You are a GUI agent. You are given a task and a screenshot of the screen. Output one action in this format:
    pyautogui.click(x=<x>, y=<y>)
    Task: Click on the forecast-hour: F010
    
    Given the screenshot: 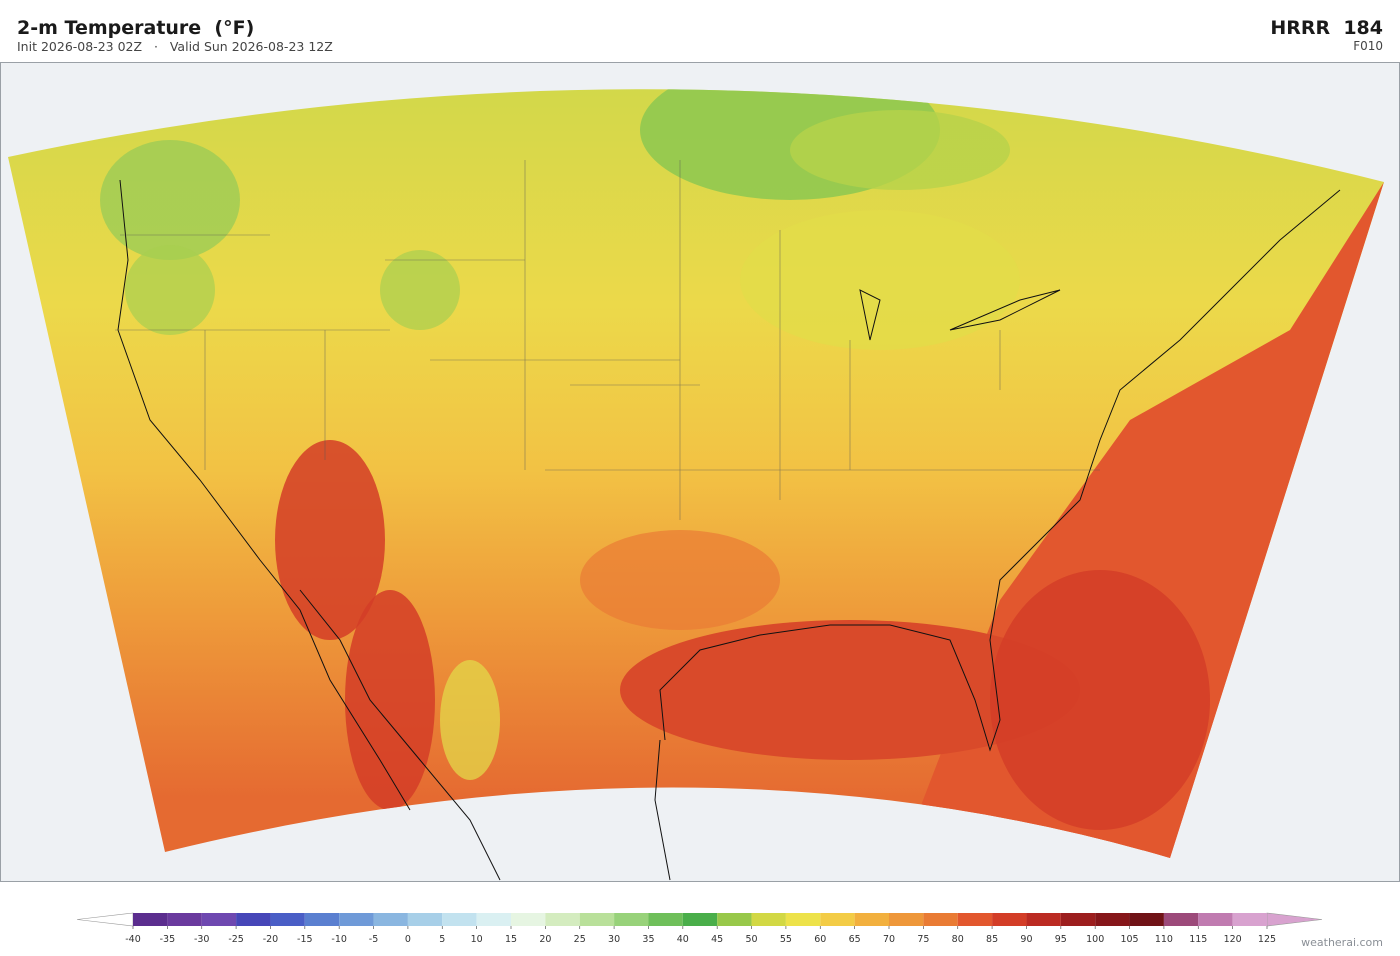 What is the action you would take?
    pyautogui.click(x=1368, y=46)
    